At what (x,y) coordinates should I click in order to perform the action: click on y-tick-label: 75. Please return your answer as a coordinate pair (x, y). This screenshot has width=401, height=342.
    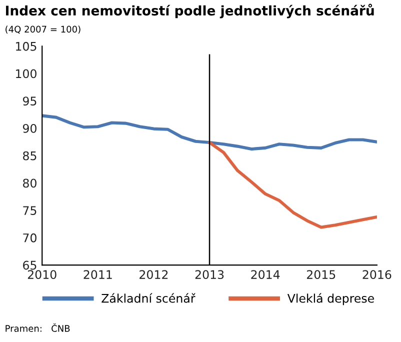
    Looking at the image, I should click on (29, 210).